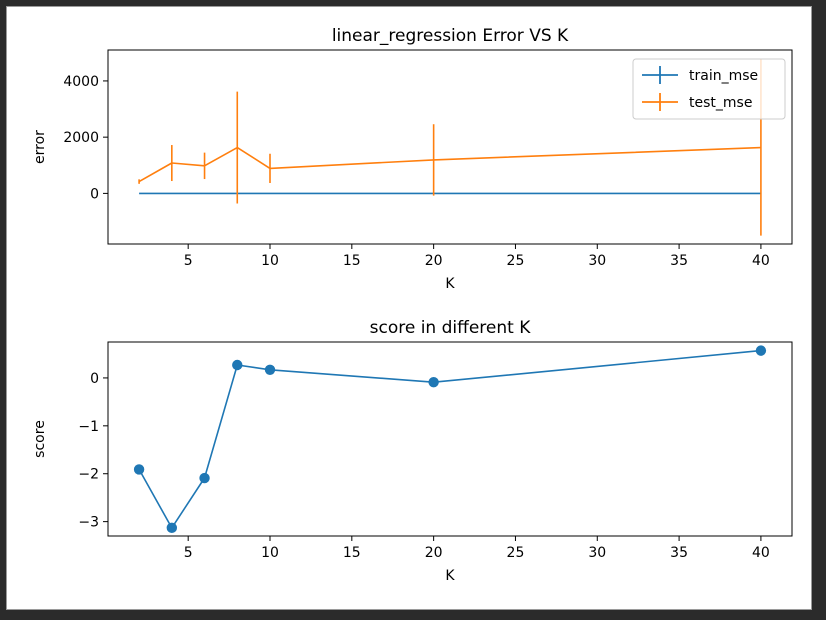 The image size is (826, 620). I want to click on score-chart-xtick-label-4: 25, so click(516, 553).